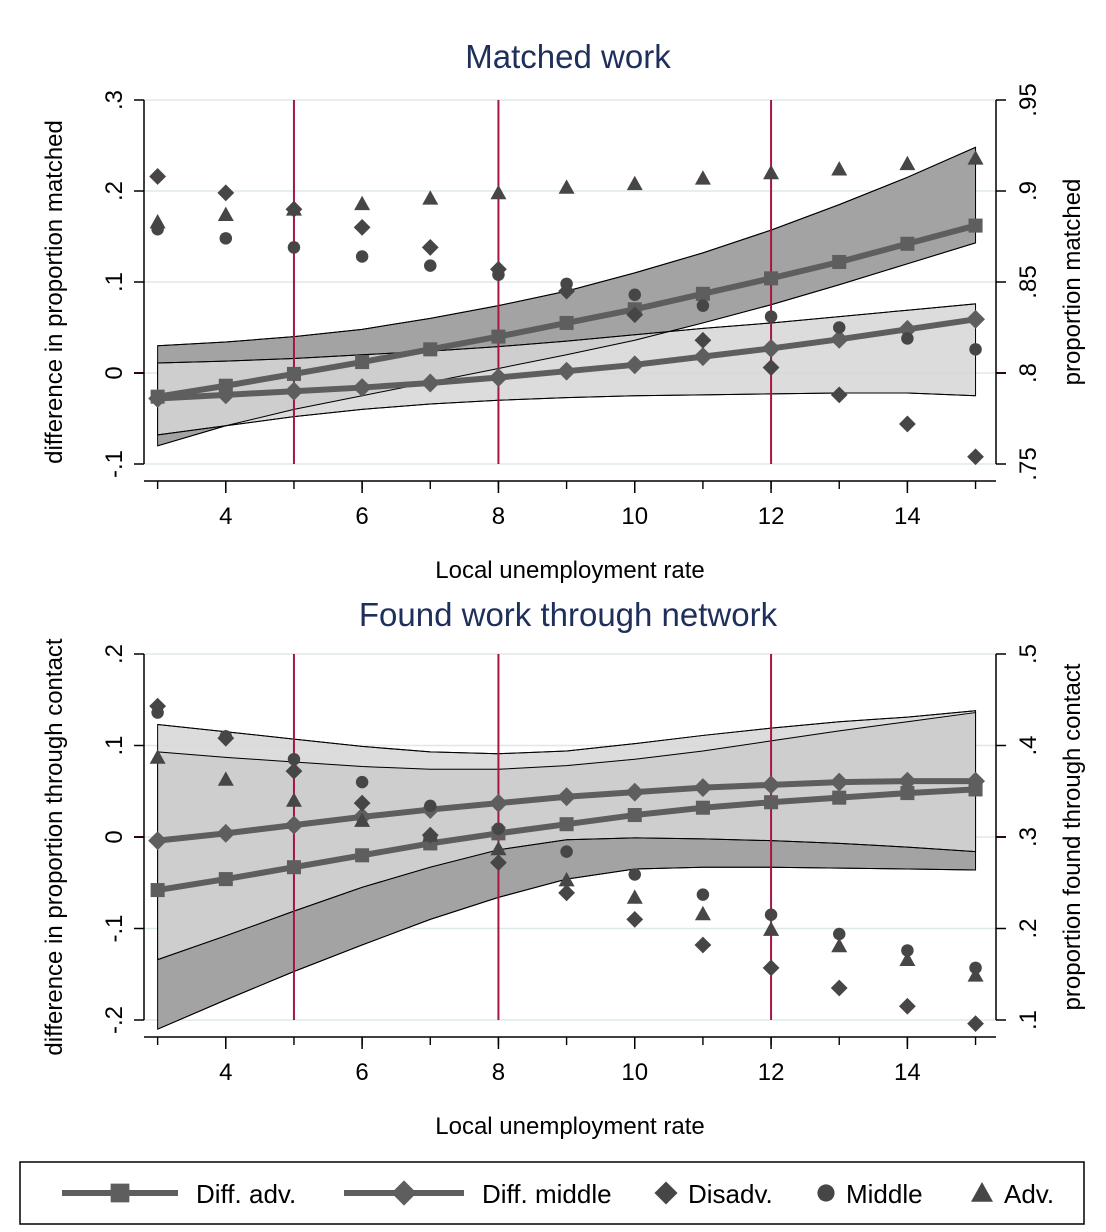 This screenshot has width=1106, height=1232. I want to click on legend-marker-line-diamond, so click(404, 1193).